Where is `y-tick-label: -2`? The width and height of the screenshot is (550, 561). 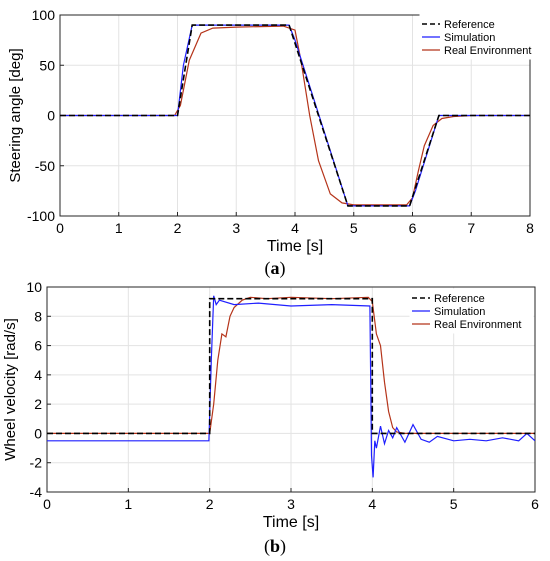
y-tick-label: -2 is located at coordinates (36, 463).